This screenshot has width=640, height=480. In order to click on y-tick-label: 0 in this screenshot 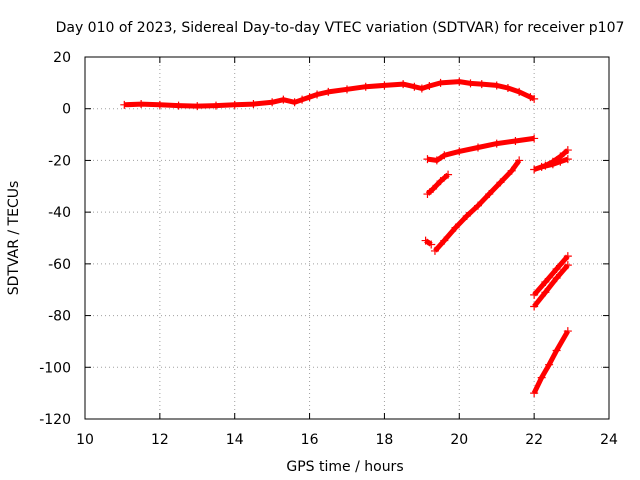, I will do `click(66, 110)`.